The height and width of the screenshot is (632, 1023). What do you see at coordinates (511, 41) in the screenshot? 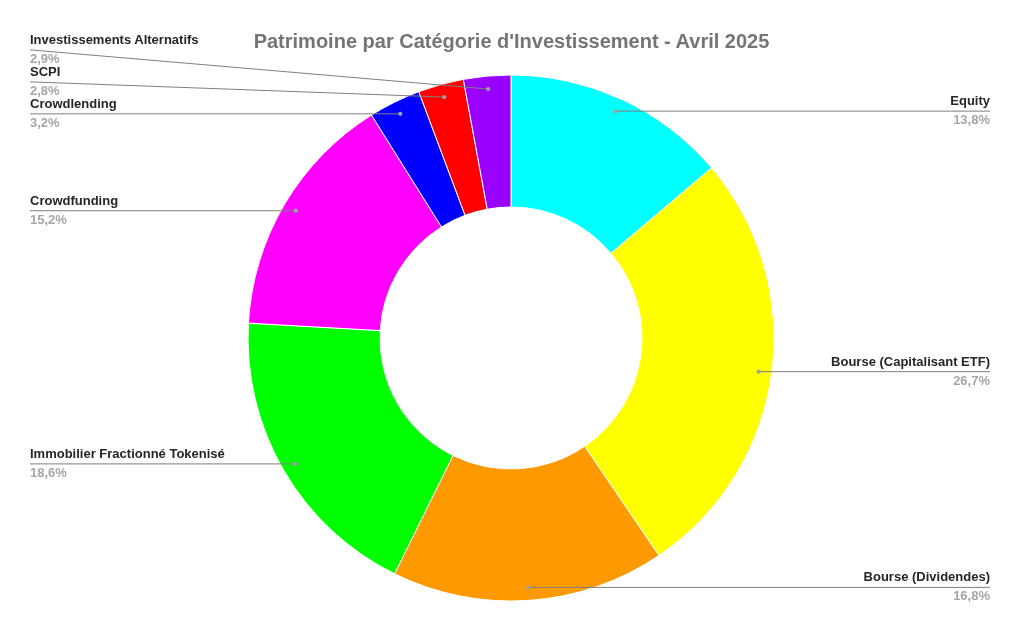
I see `chart-title: Patrimoine par Catégorie d'Investissement - Avril 2025` at bounding box center [511, 41].